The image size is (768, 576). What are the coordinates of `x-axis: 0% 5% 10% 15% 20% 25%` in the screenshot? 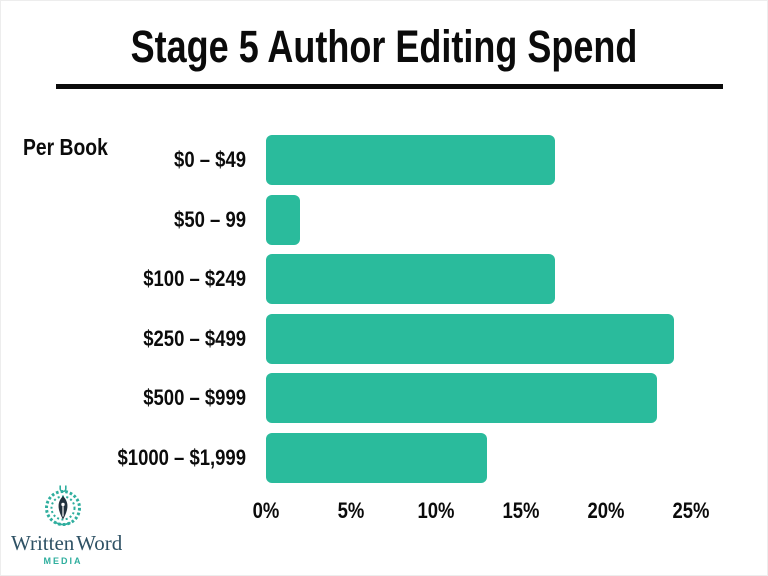 It's located at (481, 513).